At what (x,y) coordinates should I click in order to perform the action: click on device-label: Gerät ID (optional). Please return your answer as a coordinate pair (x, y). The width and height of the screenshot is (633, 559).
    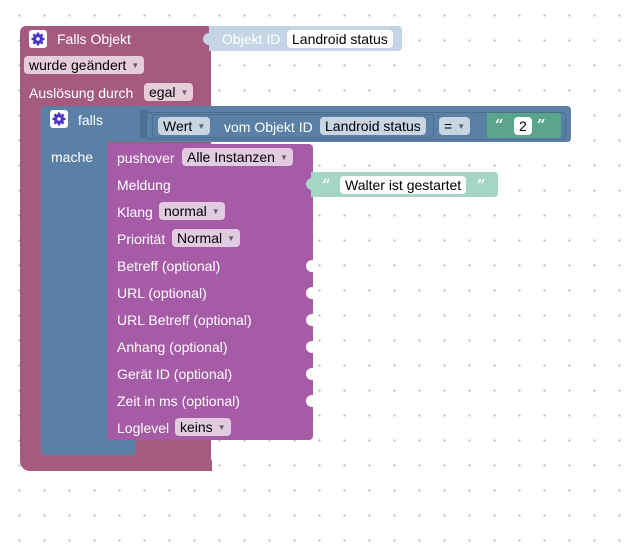
    Looking at the image, I should click on (175, 374).